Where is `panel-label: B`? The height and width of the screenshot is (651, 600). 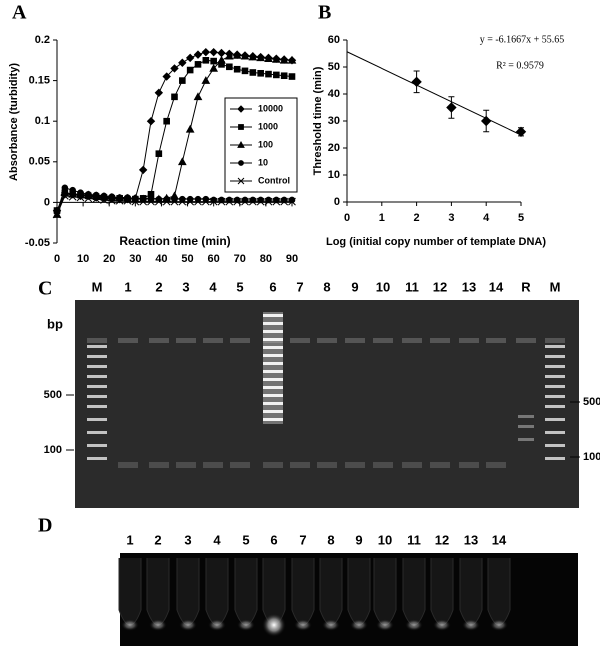
panel-label: B is located at coordinates (324, 13).